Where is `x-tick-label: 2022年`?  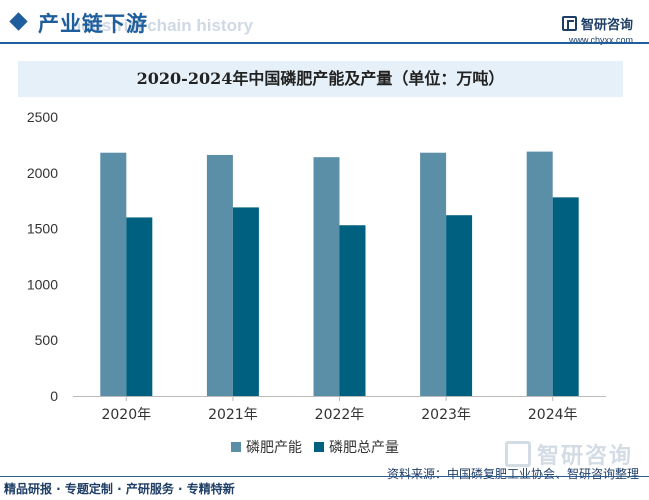 x-tick-label: 2022年 is located at coordinates (340, 415).